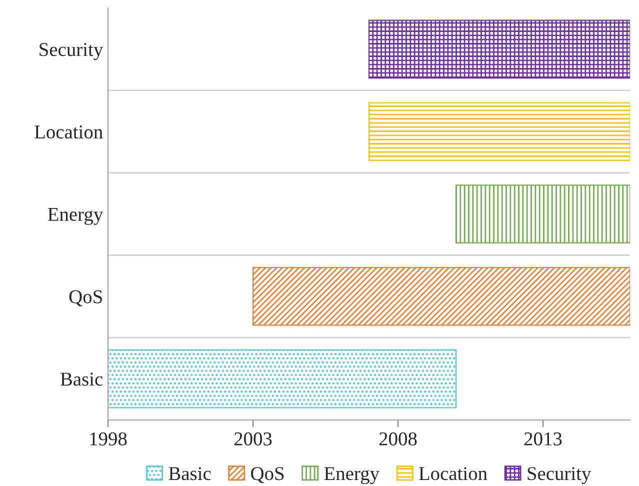 The height and width of the screenshot is (486, 639). I want to click on legend-label: Basic, so click(189, 473).